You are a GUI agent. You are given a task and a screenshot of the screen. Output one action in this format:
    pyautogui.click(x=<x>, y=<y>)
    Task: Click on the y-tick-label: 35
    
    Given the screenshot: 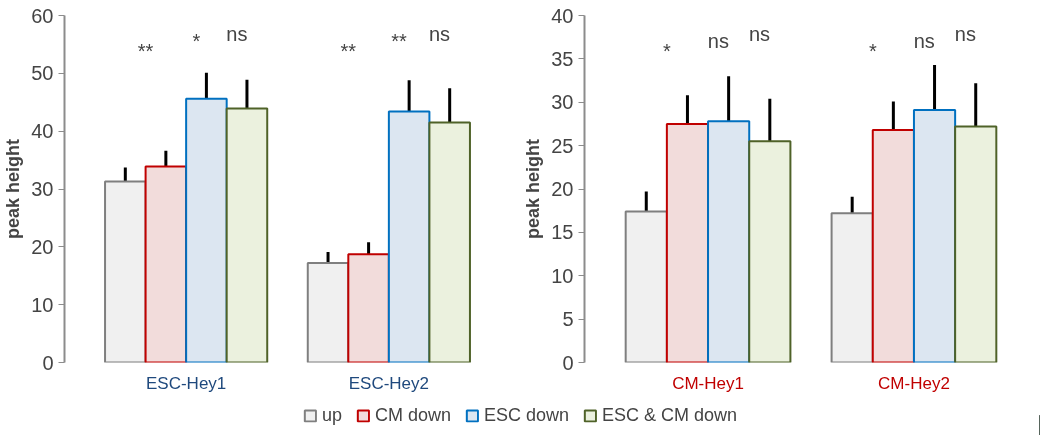 What is the action you would take?
    pyautogui.click(x=562, y=58)
    